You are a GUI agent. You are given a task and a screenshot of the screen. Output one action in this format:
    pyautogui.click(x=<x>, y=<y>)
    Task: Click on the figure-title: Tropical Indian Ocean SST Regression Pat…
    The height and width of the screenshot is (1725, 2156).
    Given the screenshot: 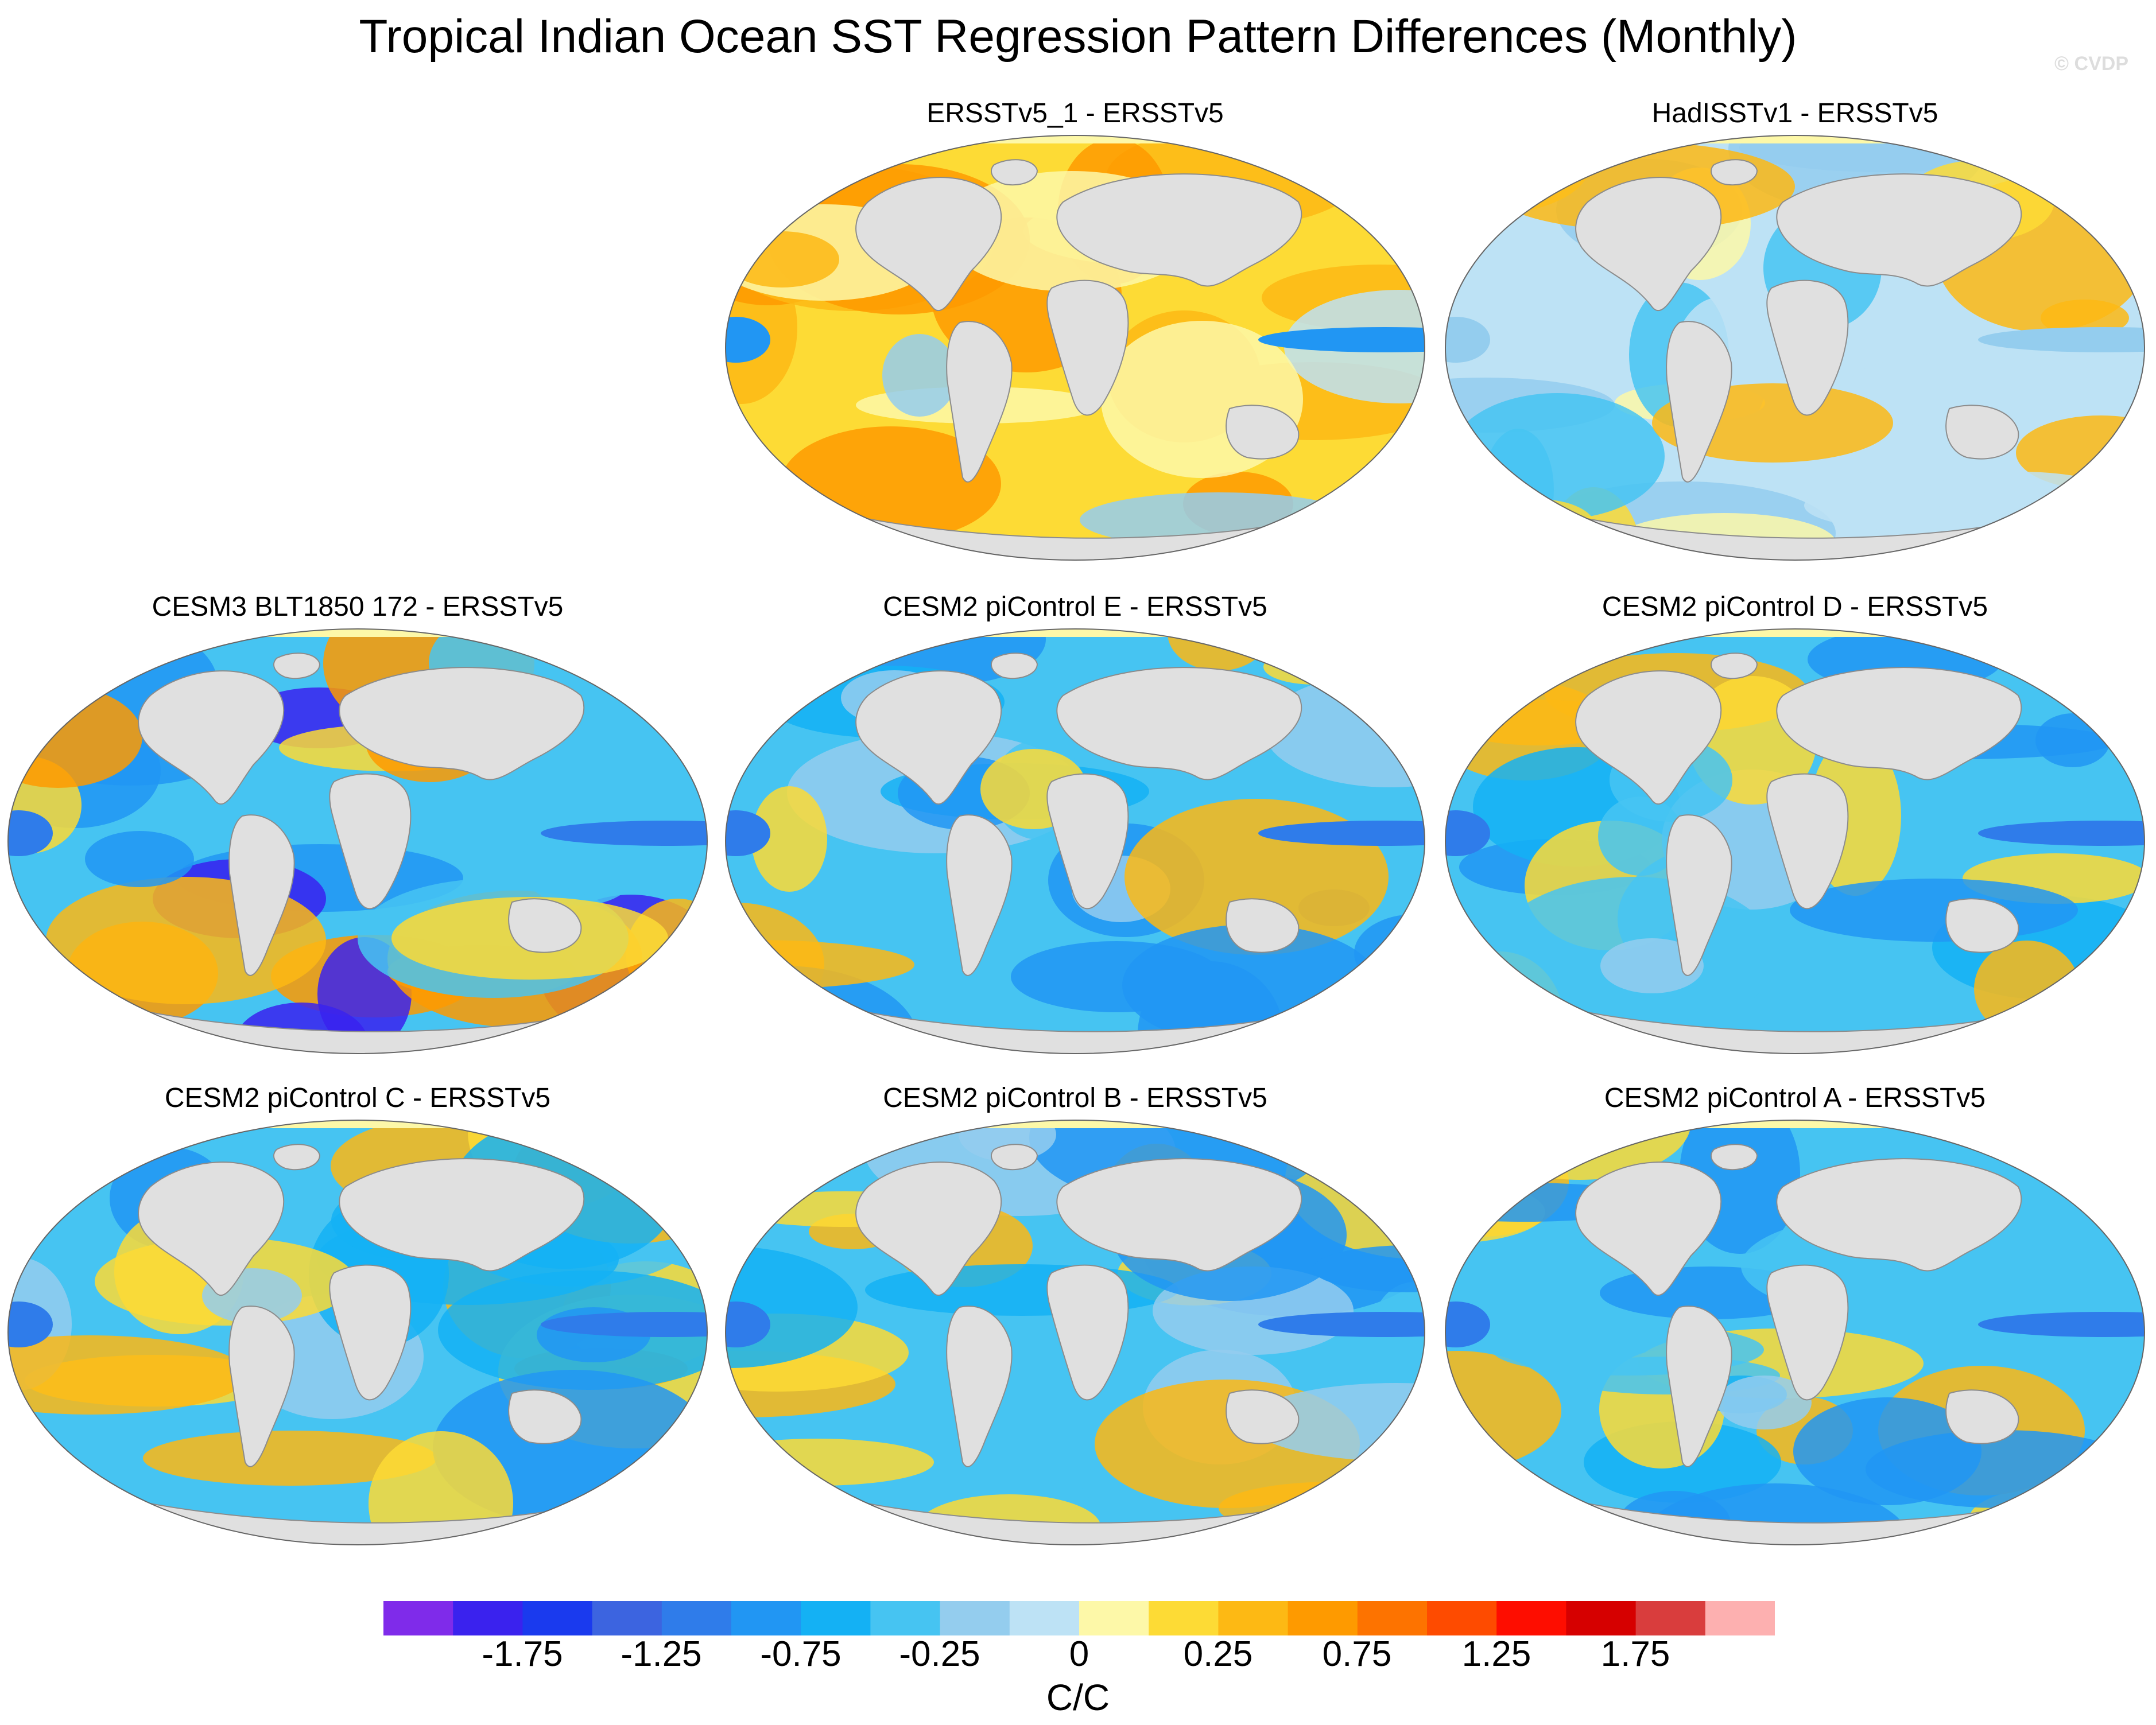 What is the action you would take?
    pyautogui.click(x=1078, y=36)
    